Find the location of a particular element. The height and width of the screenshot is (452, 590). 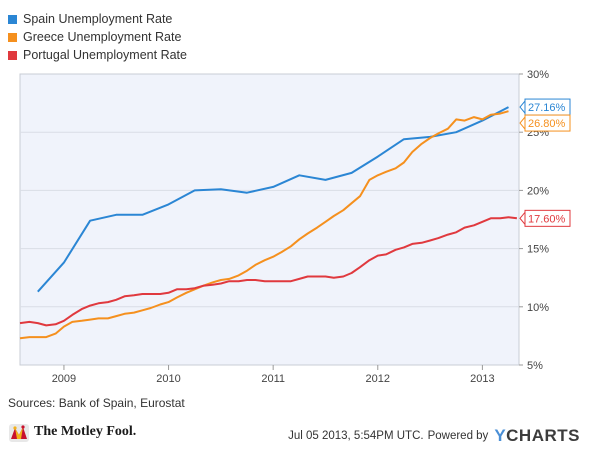

timestamp: Jul 05 2013, 5:54PM UTC. is located at coordinates (356, 436).